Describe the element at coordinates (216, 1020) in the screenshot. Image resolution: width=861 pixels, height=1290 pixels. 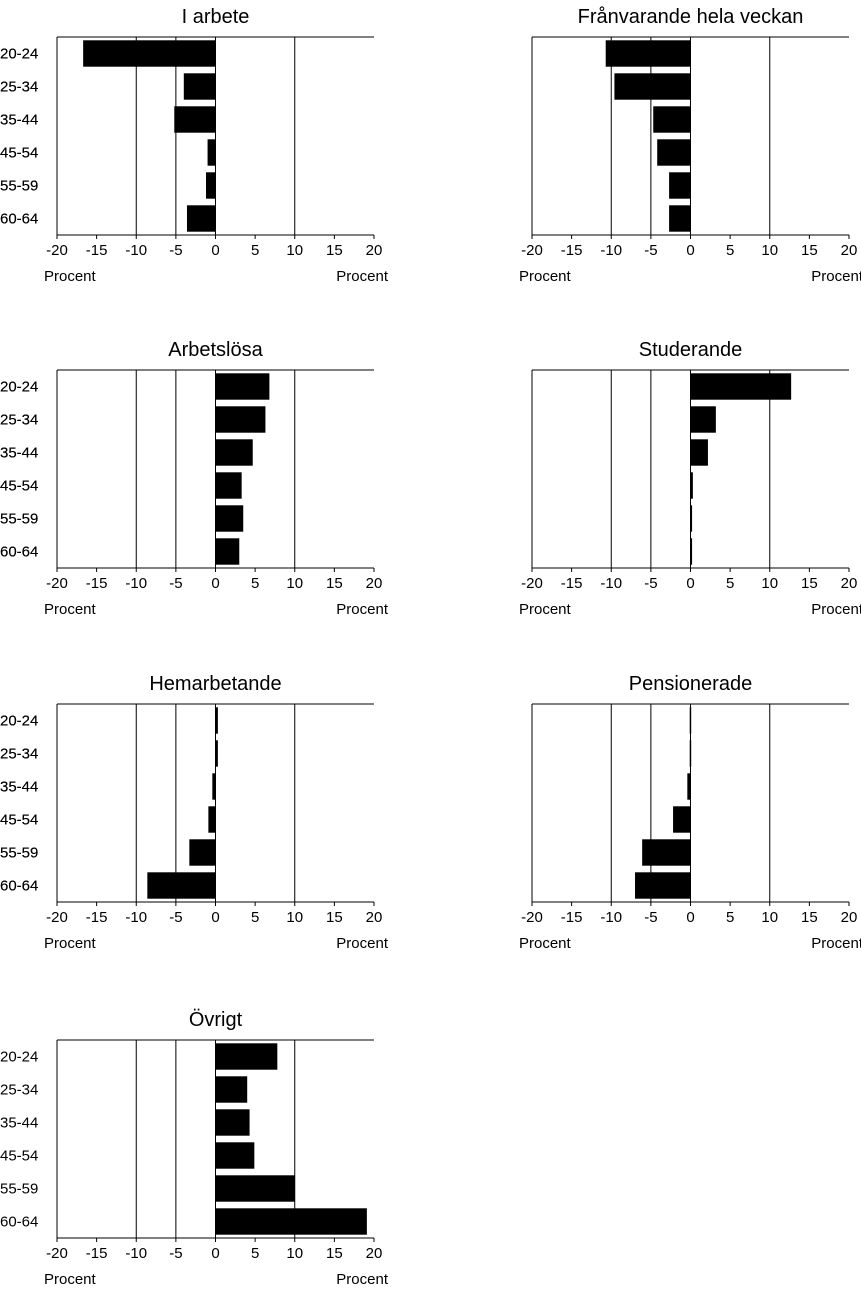
I see `chart-title: Övrigt` at that location.